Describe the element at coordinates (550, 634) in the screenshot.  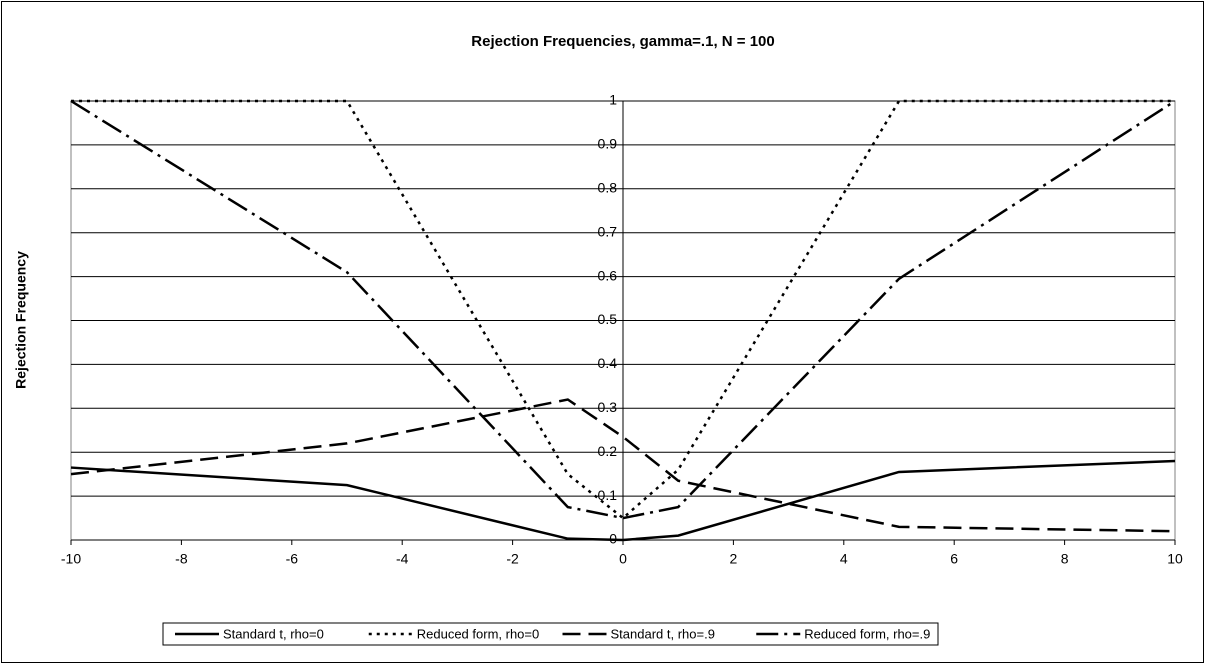
I see `legend-box` at that location.